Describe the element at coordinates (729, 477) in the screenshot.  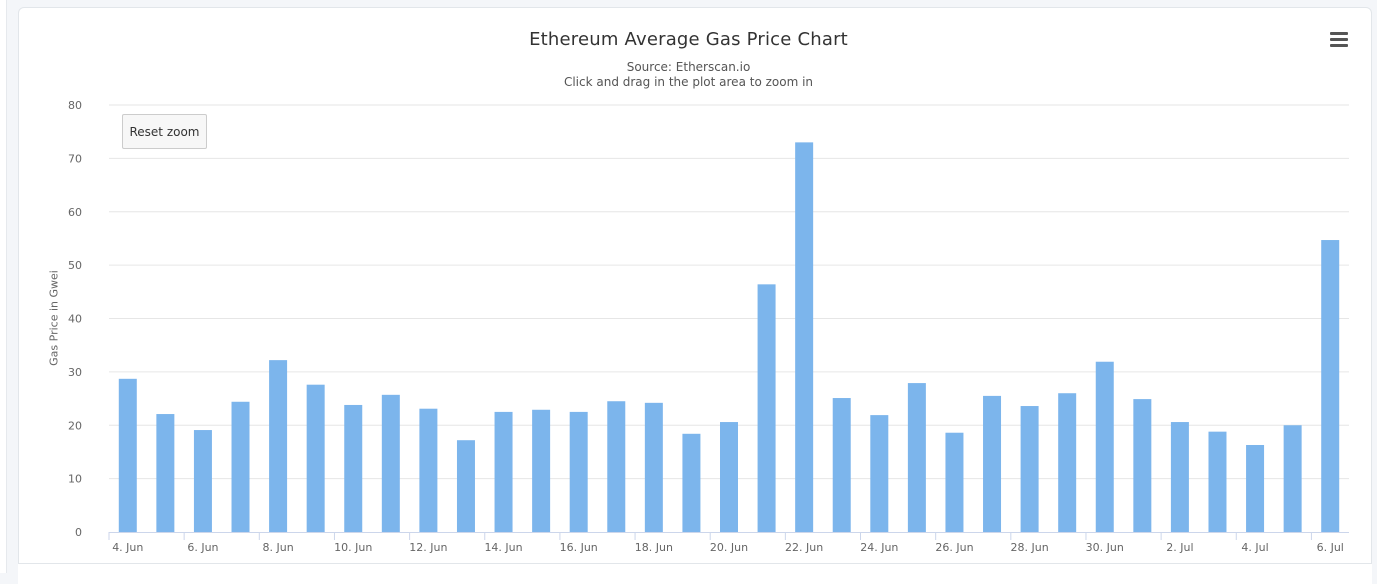
I see `bar-20-jun: 20. Jun: 20.6` at that location.